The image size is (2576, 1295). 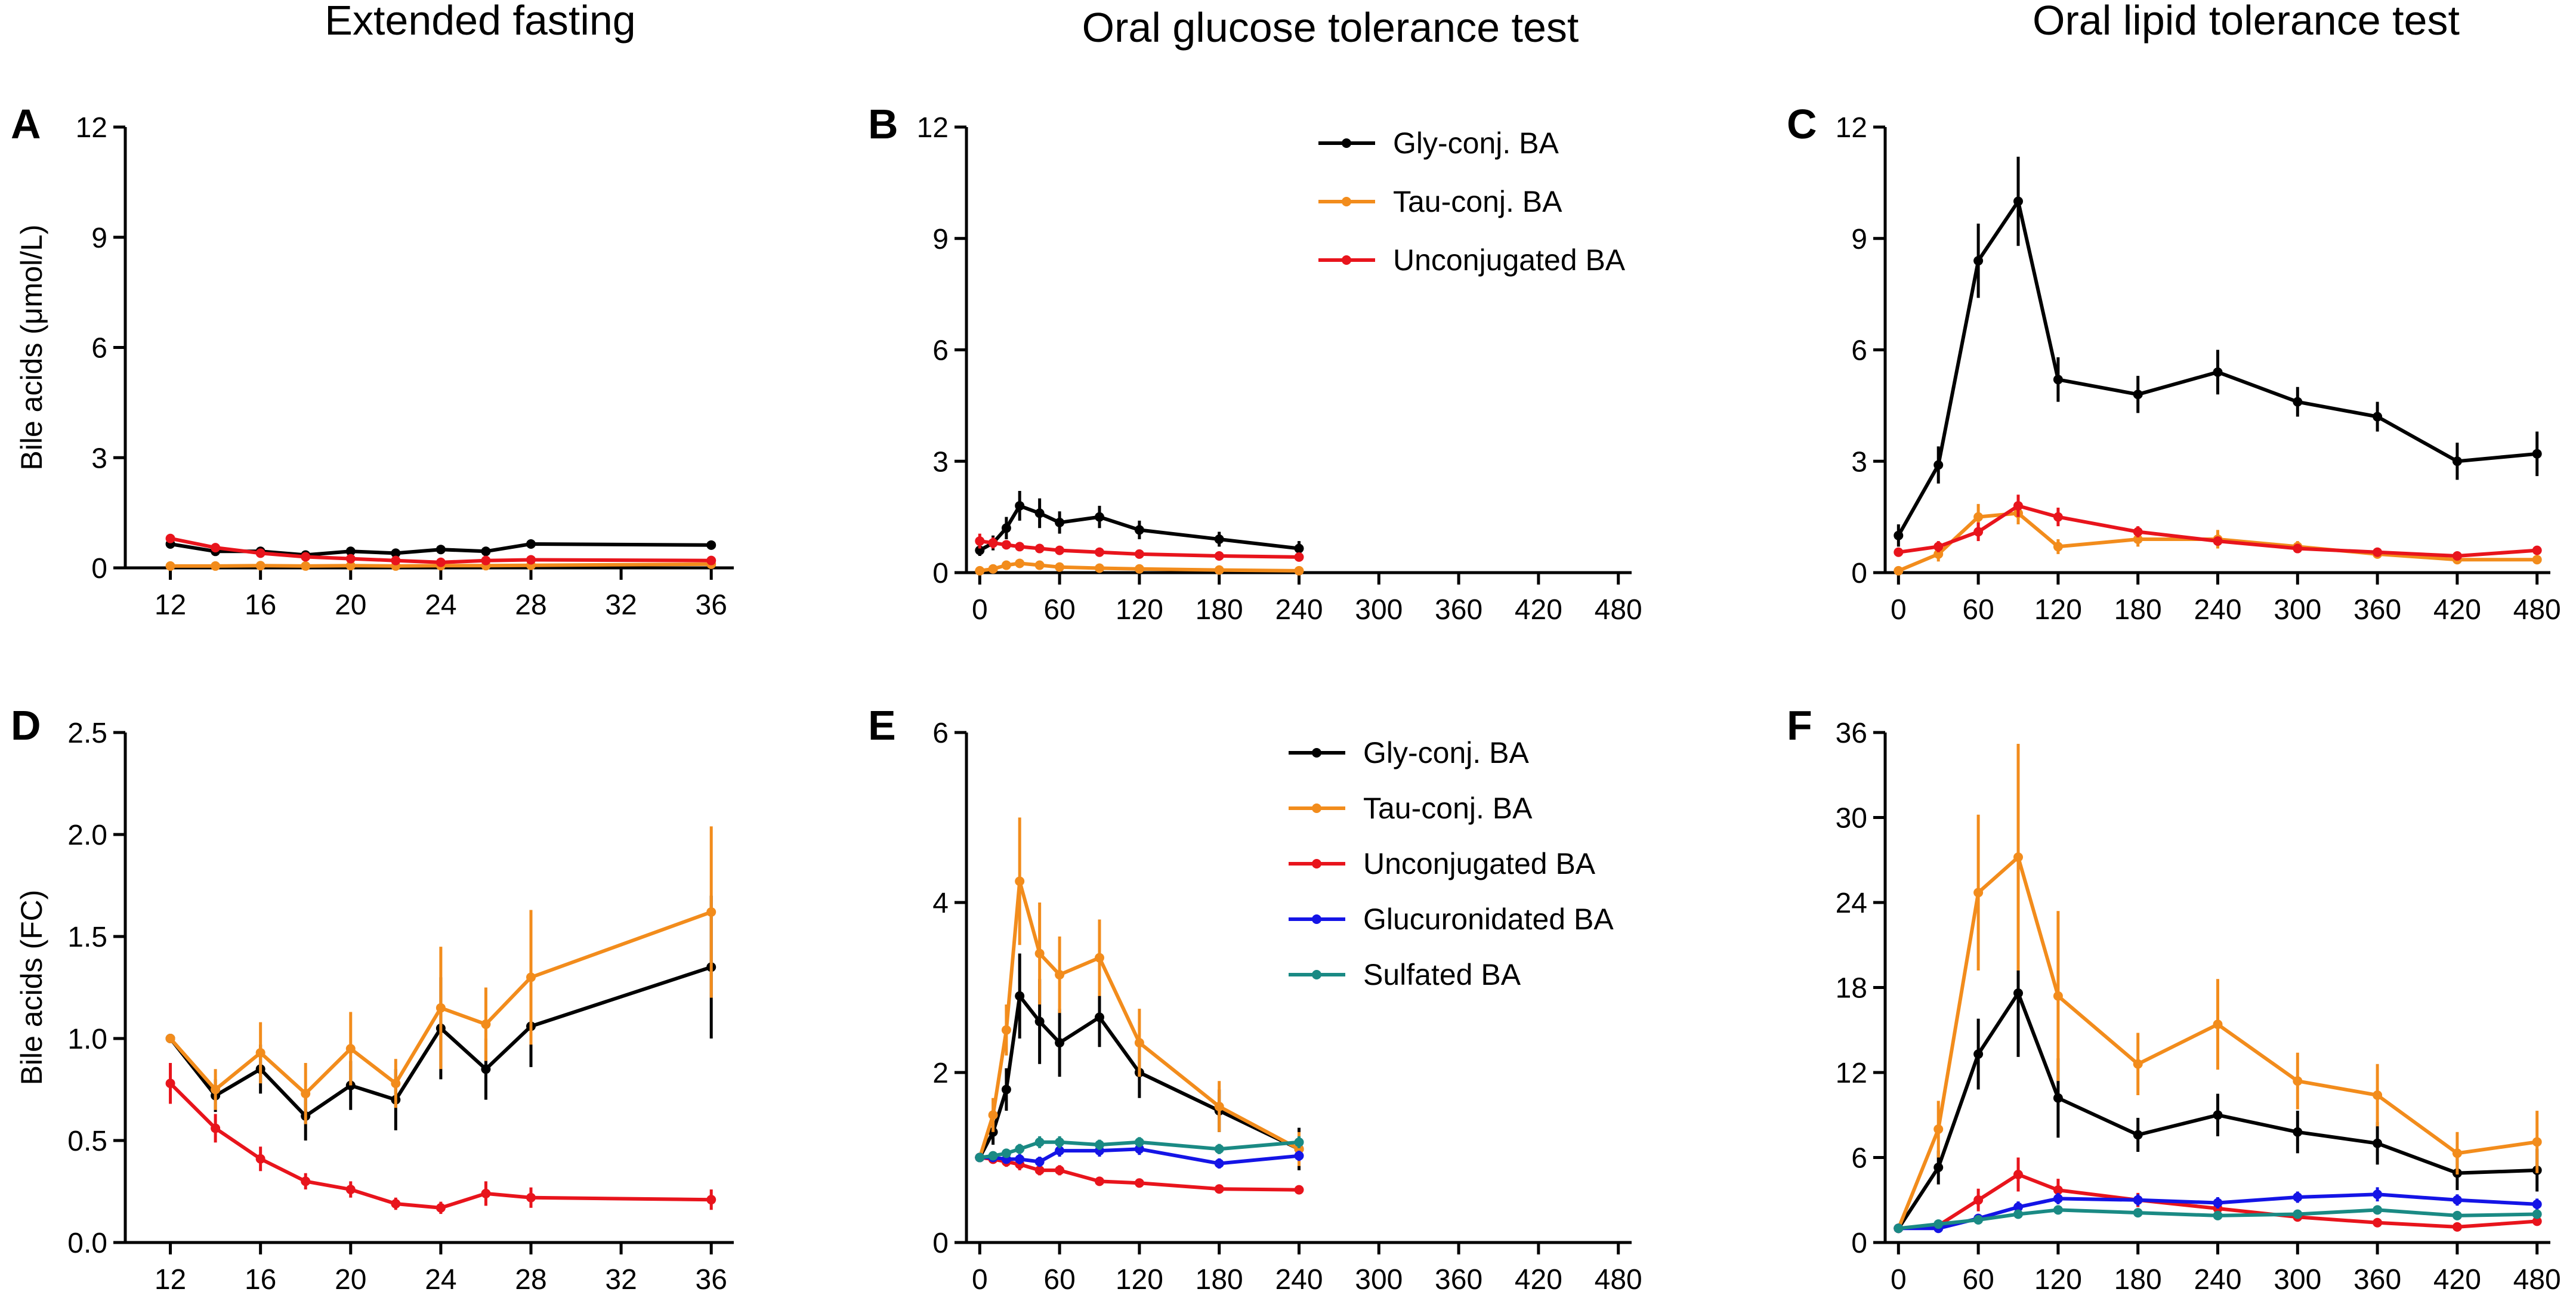 What do you see at coordinates (87, 1039) in the screenshot?
I see `y-tick-label: 1.0` at bounding box center [87, 1039].